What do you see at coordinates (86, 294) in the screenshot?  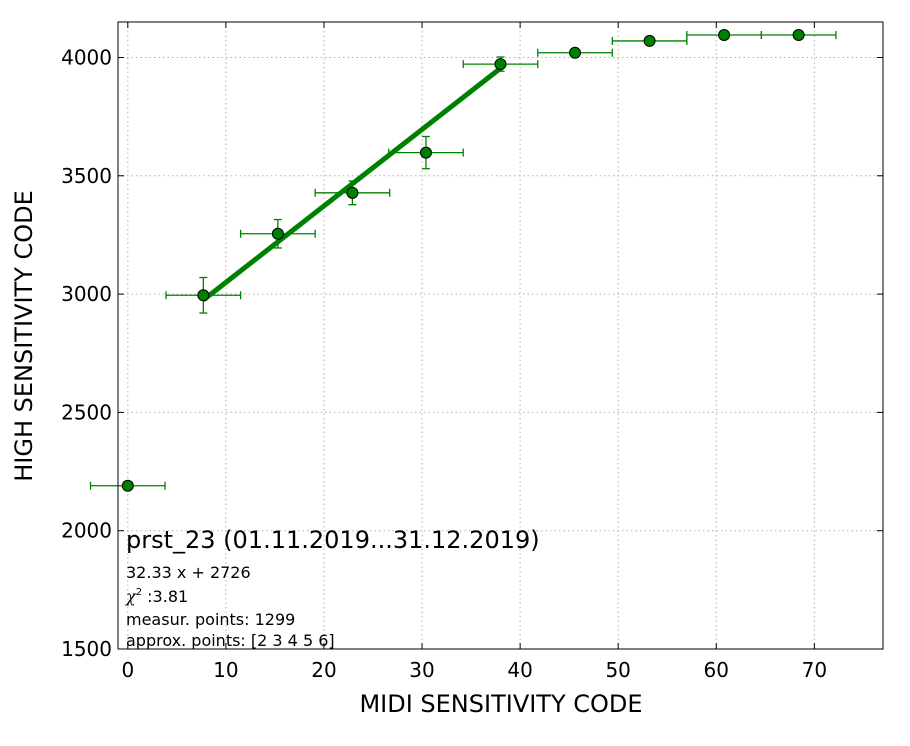 I see `y-tick-label: 3000` at bounding box center [86, 294].